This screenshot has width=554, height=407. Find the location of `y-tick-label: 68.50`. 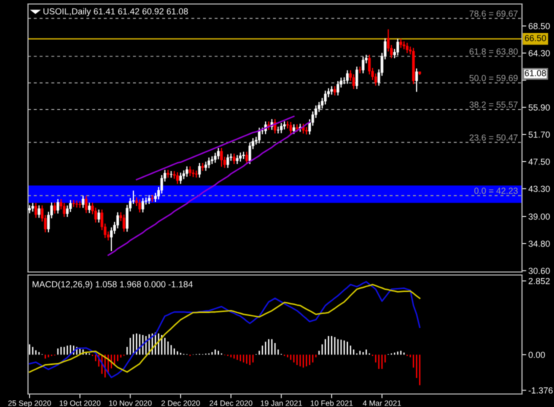

y-tick-label: 68.50 is located at coordinates (539, 26).